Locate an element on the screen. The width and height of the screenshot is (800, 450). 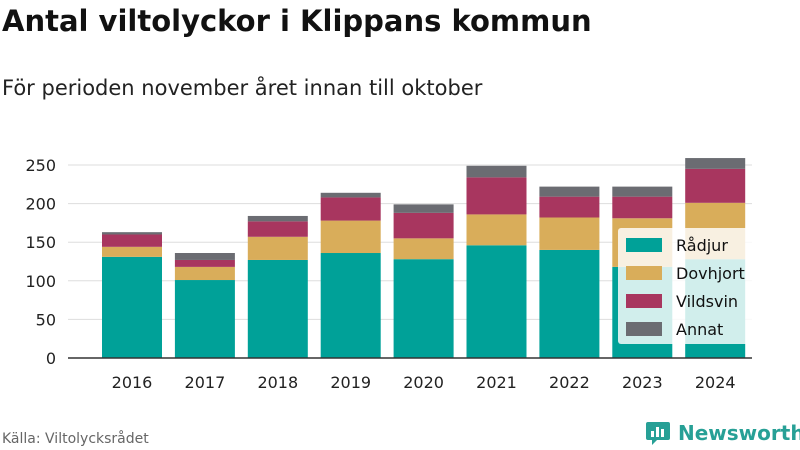
y-tick-label: 150 is located at coordinates (40, 242).